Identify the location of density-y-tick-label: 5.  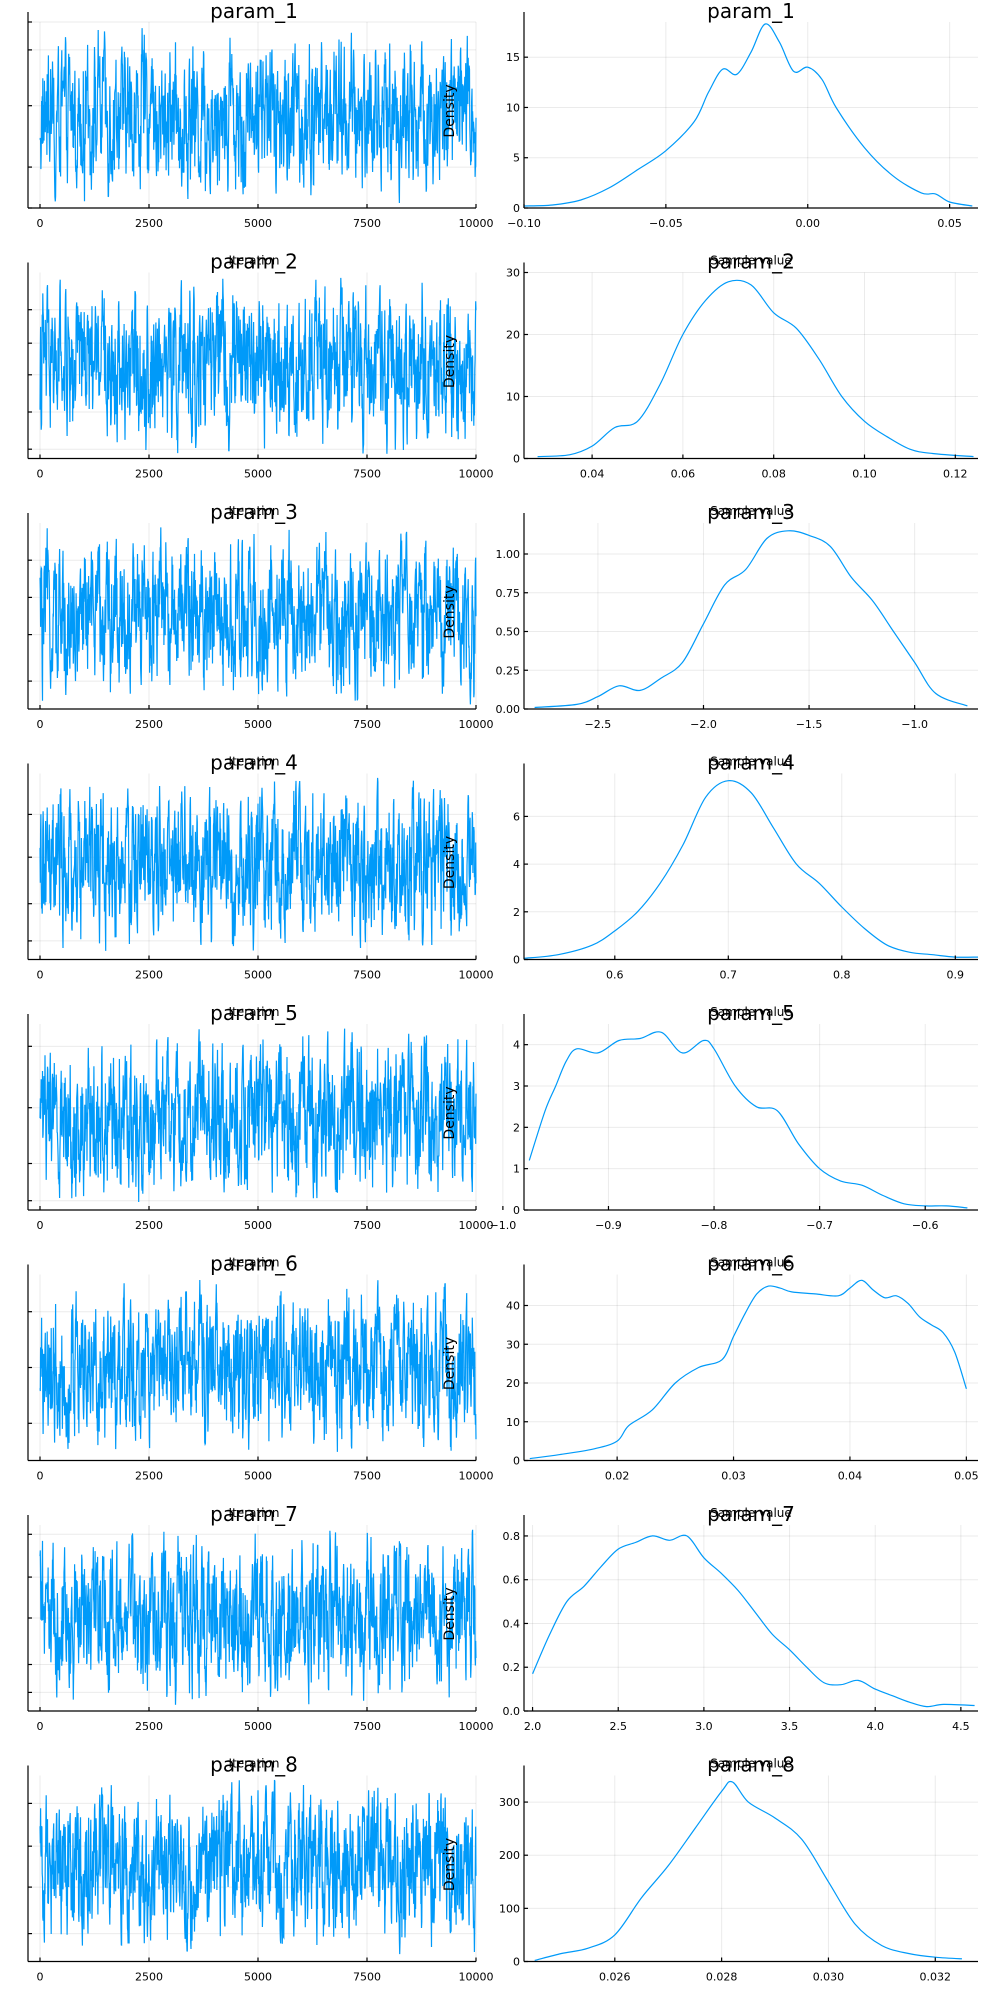
(516, 158).